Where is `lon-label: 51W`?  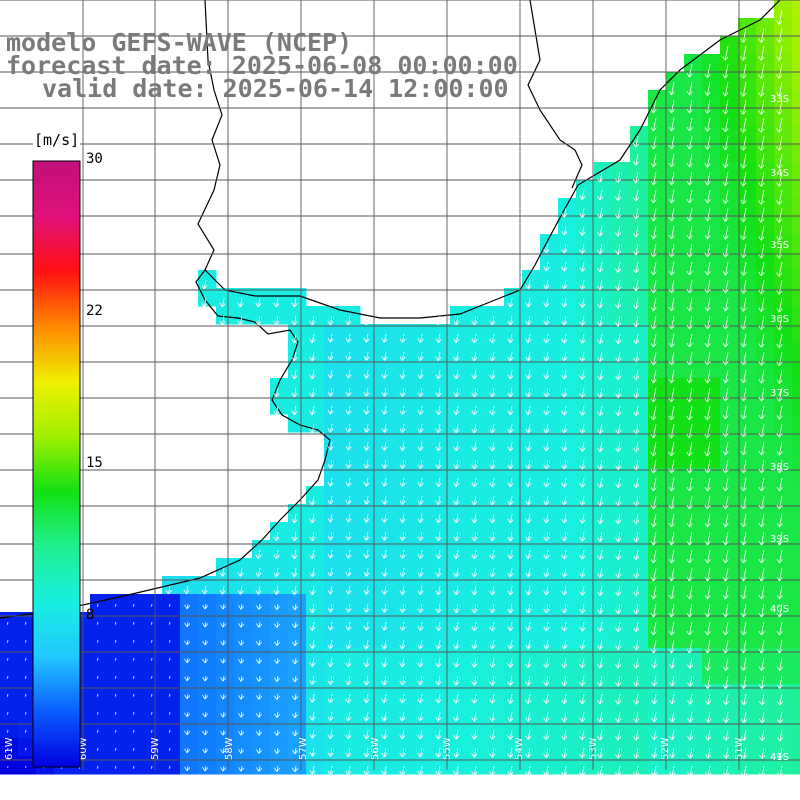 lon-label: 51W is located at coordinates (739, 748).